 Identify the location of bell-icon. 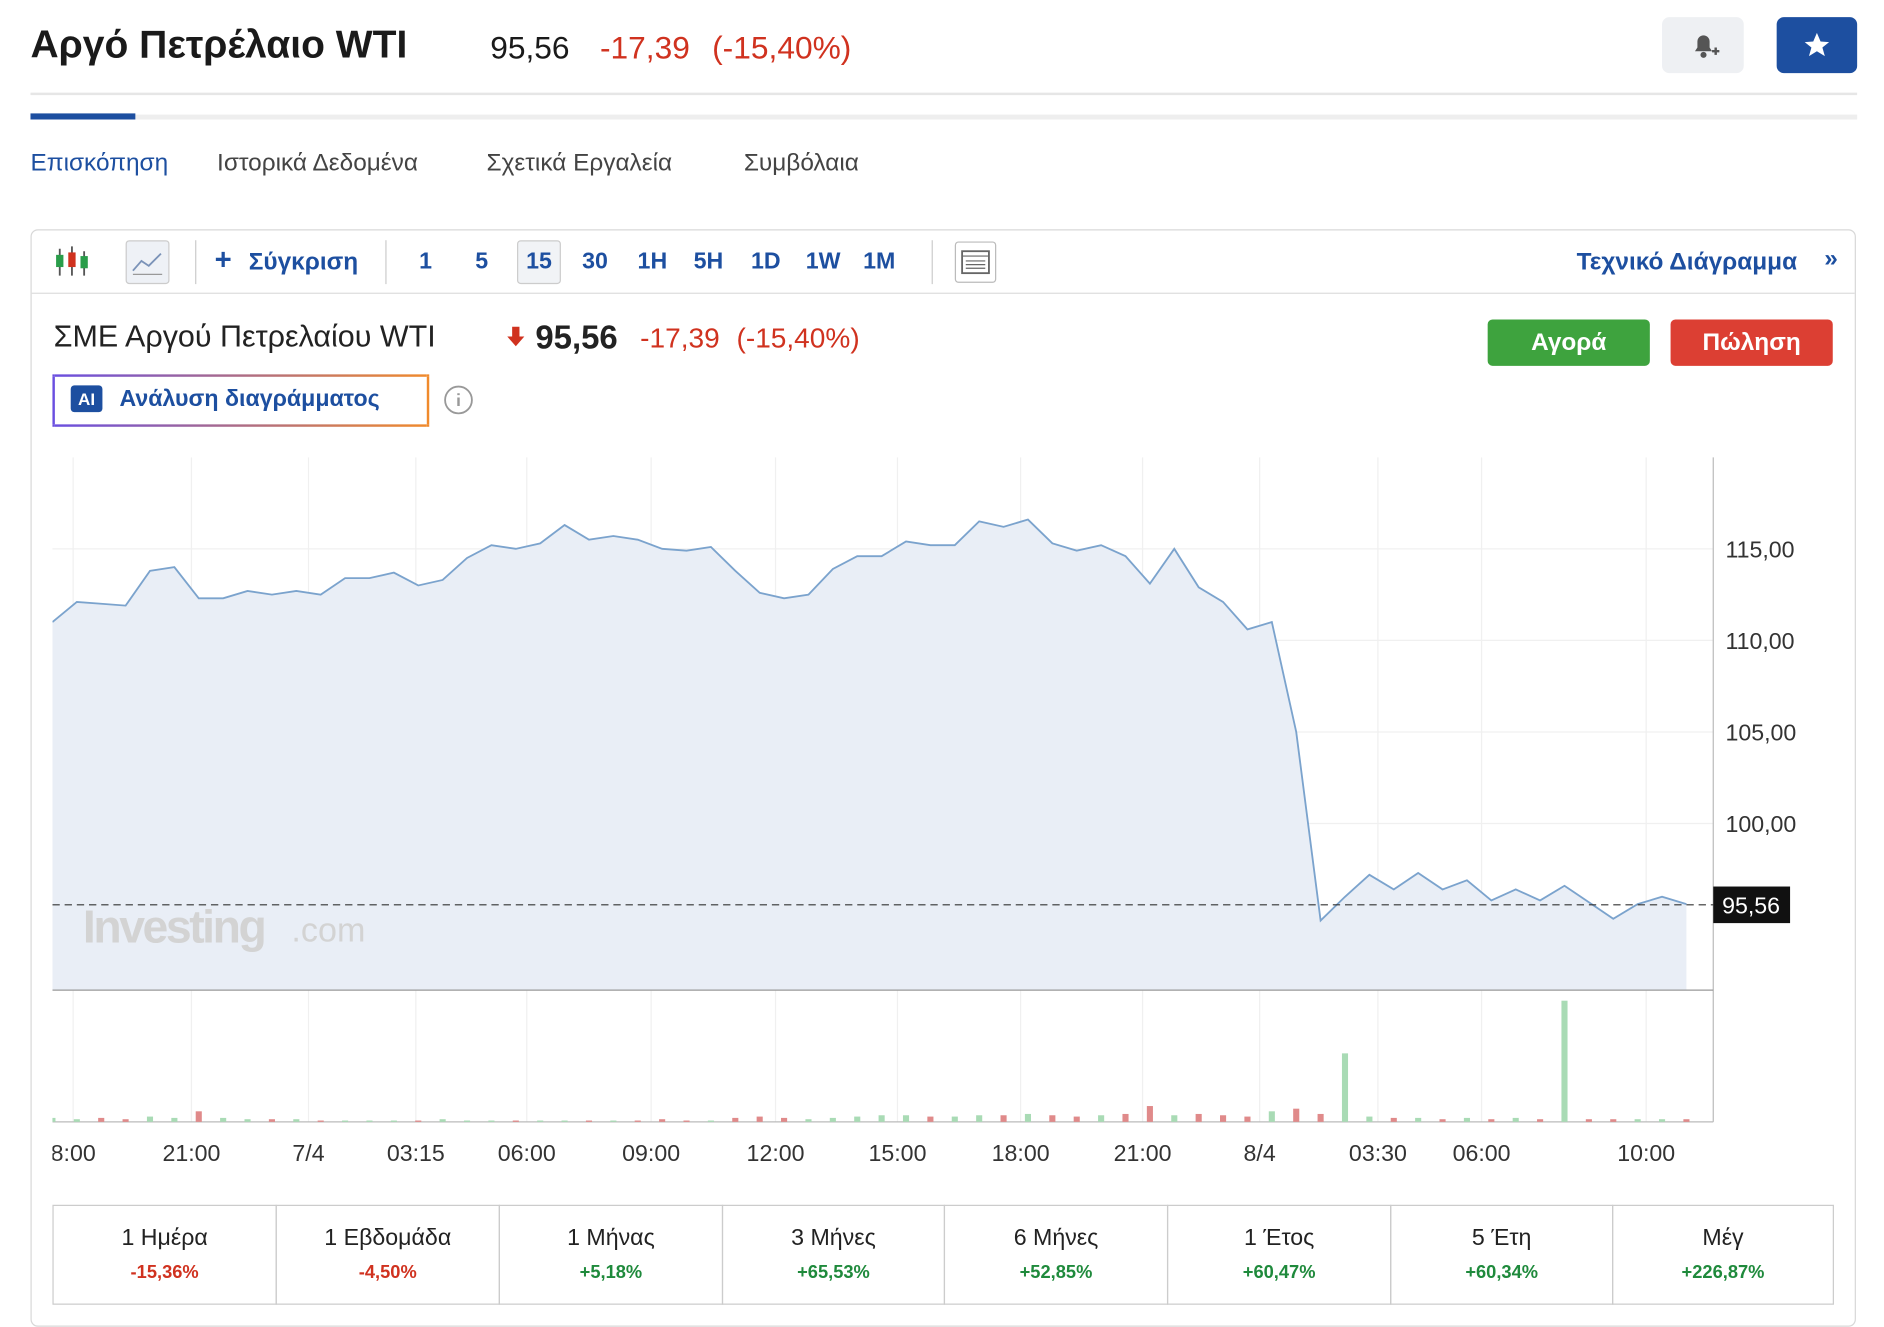
(1706, 46).